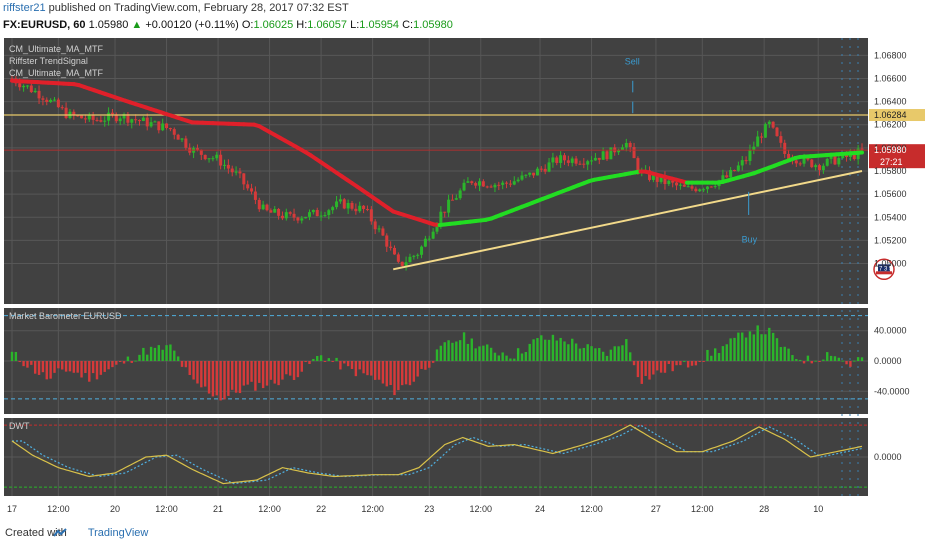  What do you see at coordinates (115, 509) in the screenshot?
I see `x-tick-label: 20` at bounding box center [115, 509].